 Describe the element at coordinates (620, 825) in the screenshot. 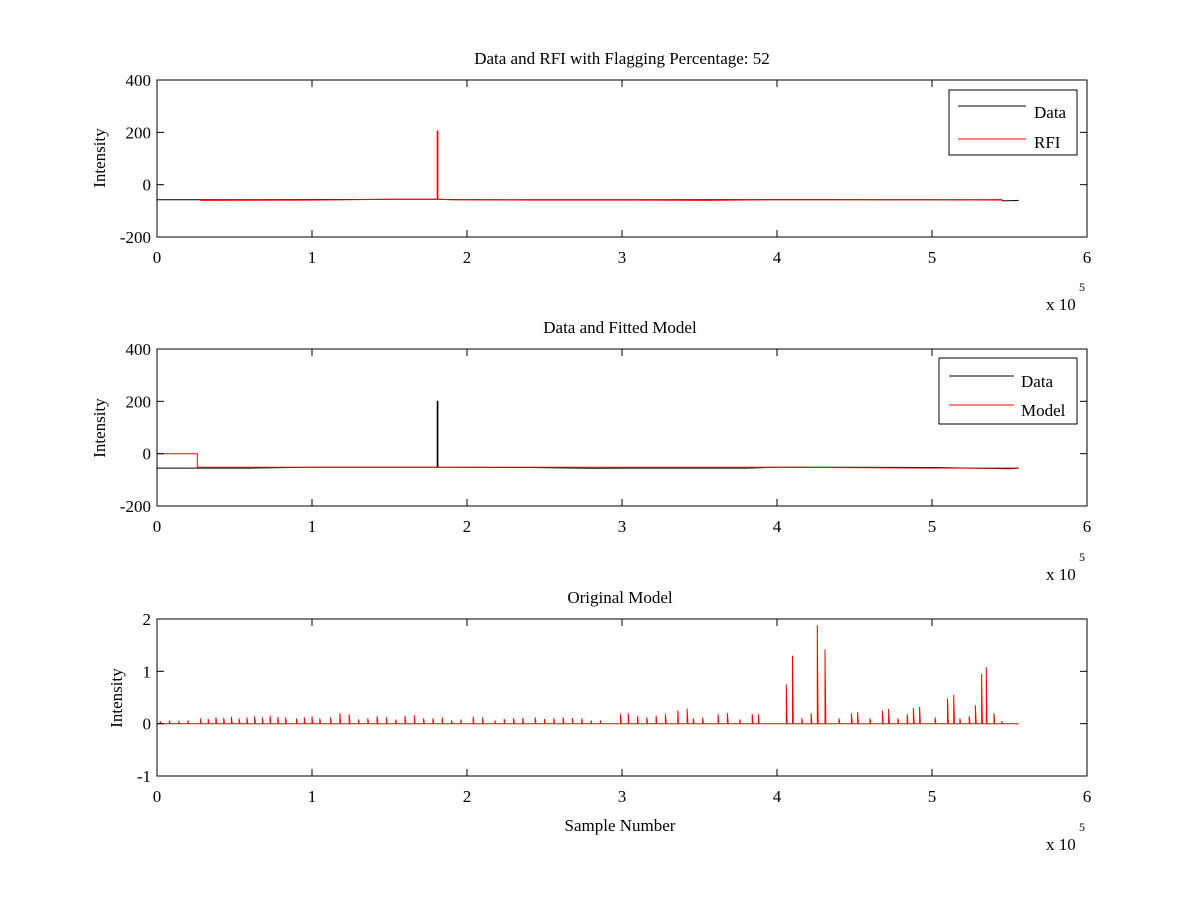

I see `x-axis-label: Sample Number` at that location.